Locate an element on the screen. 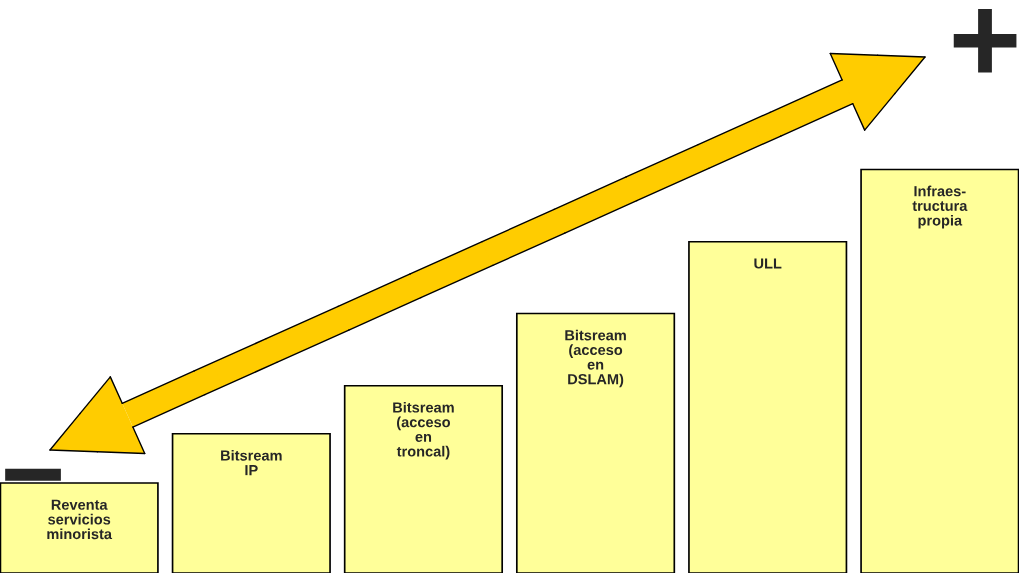 The width and height of the screenshot is (1019, 573). x-tick-label: Bitsream IP is located at coordinates (251, 462).